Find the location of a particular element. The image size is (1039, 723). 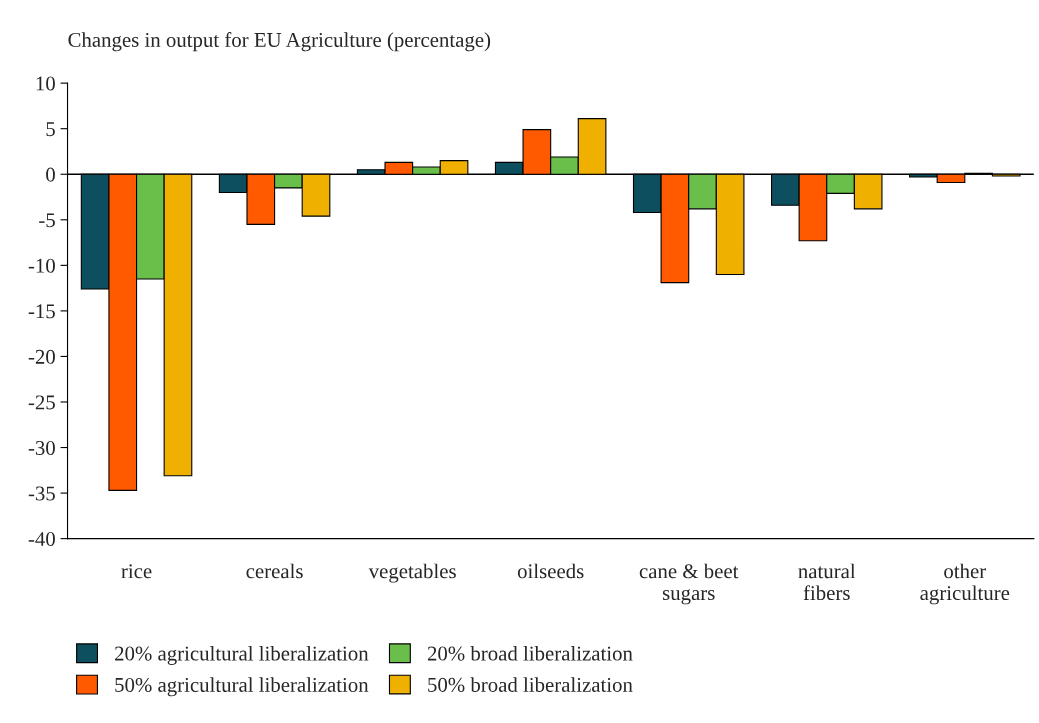

y-tick-label: -40 is located at coordinates (41, 539).